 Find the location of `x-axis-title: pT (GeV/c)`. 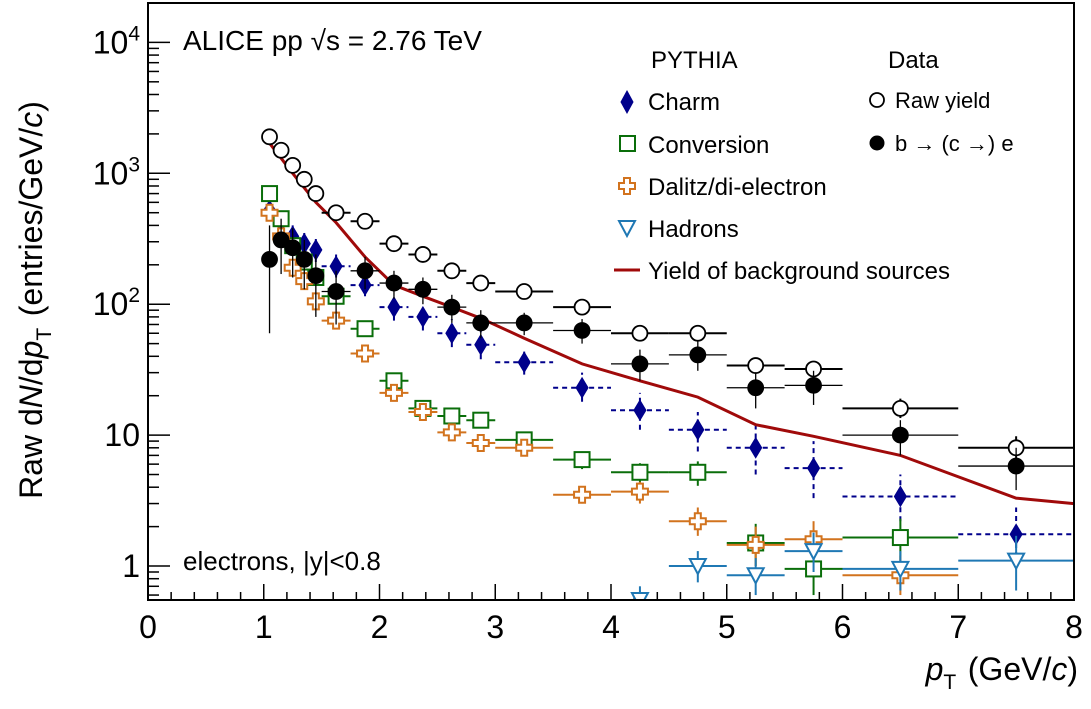

x-axis-title: pT (GeV/c) is located at coordinates (1001, 672).